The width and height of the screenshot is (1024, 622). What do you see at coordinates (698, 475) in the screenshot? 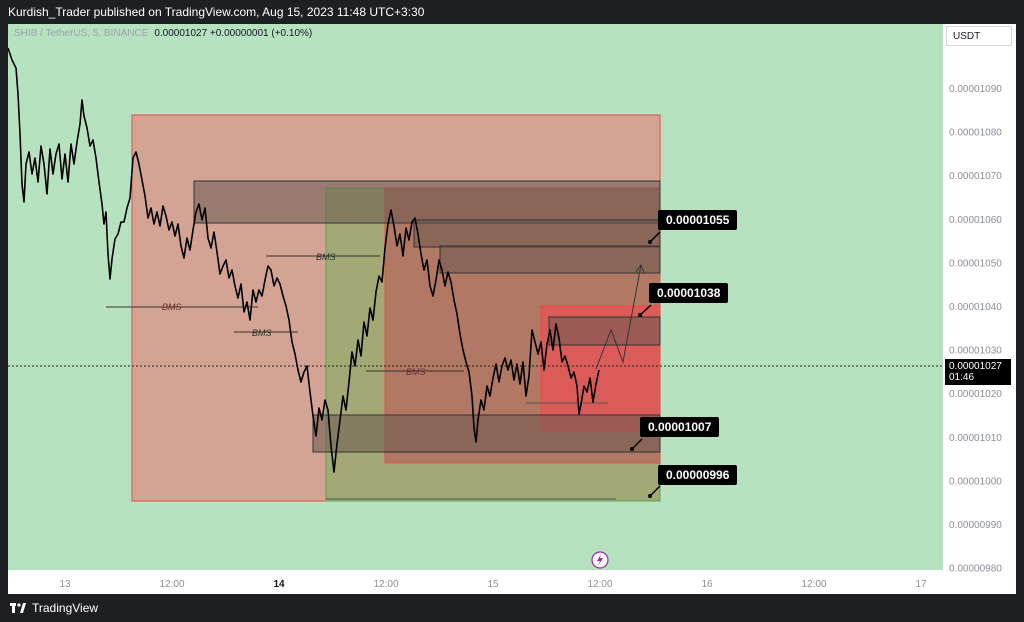
I see `price-tag-996: 0.00000996` at bounding box center [698, 475].